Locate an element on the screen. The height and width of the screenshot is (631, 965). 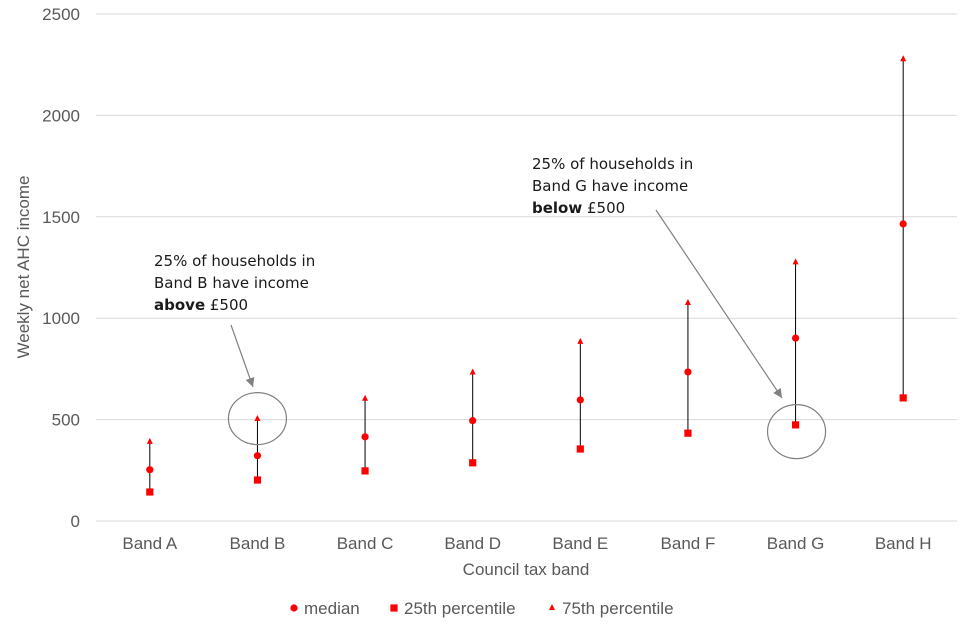
y-tick-label: 500 is located at coordinates (66, 420).